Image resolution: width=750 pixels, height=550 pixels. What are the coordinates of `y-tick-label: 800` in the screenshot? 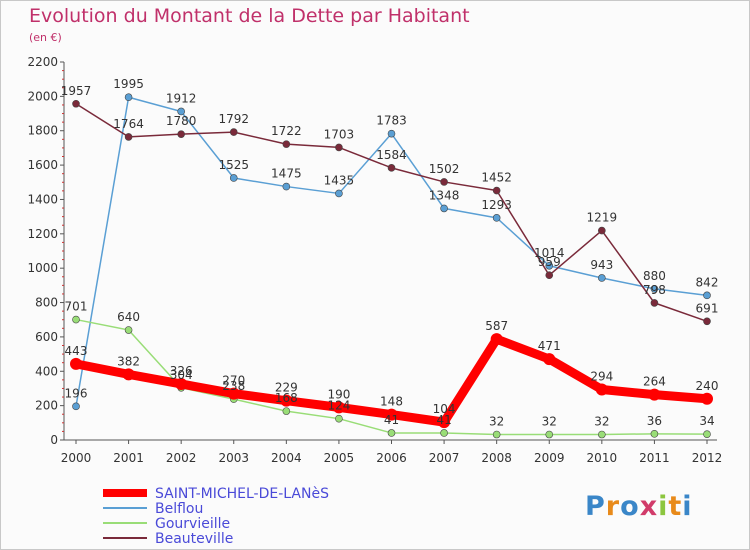 It's located at (46, 303).